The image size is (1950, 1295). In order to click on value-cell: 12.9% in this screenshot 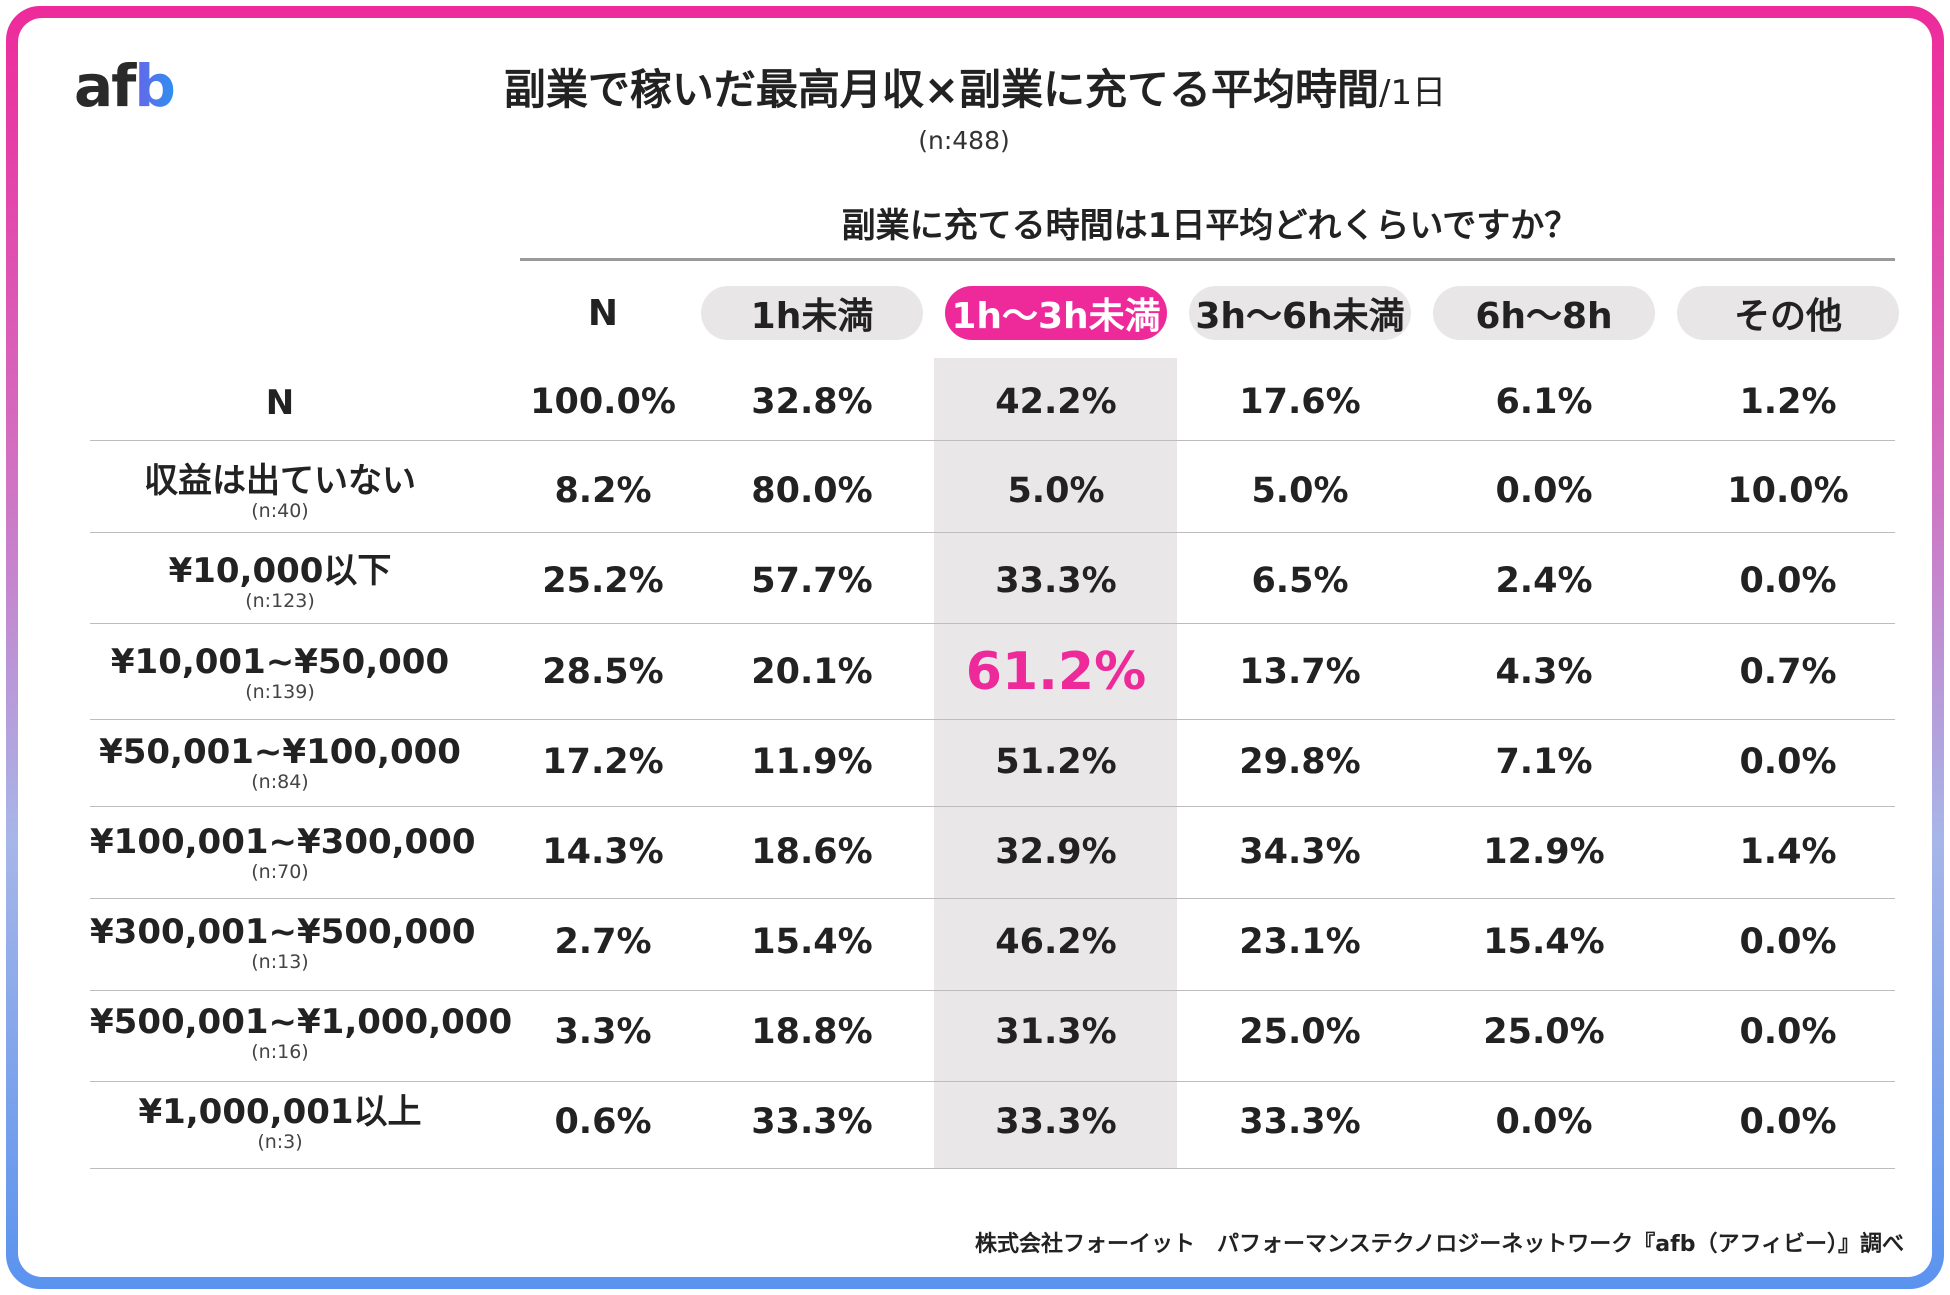, I will do `click(1544, 852)`.